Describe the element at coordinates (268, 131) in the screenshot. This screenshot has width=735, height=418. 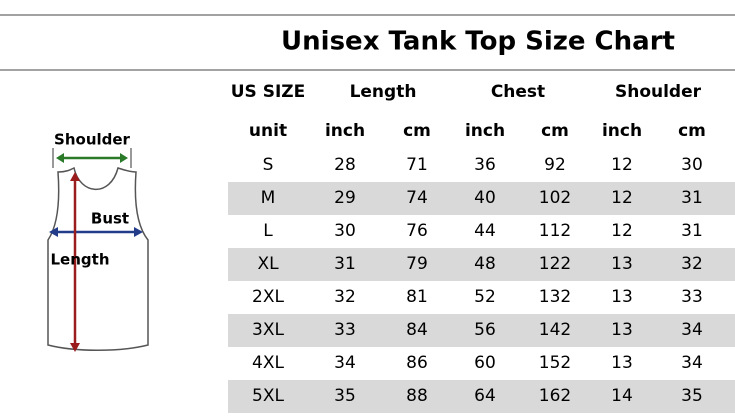
I see `unit-header: unit` at that location.